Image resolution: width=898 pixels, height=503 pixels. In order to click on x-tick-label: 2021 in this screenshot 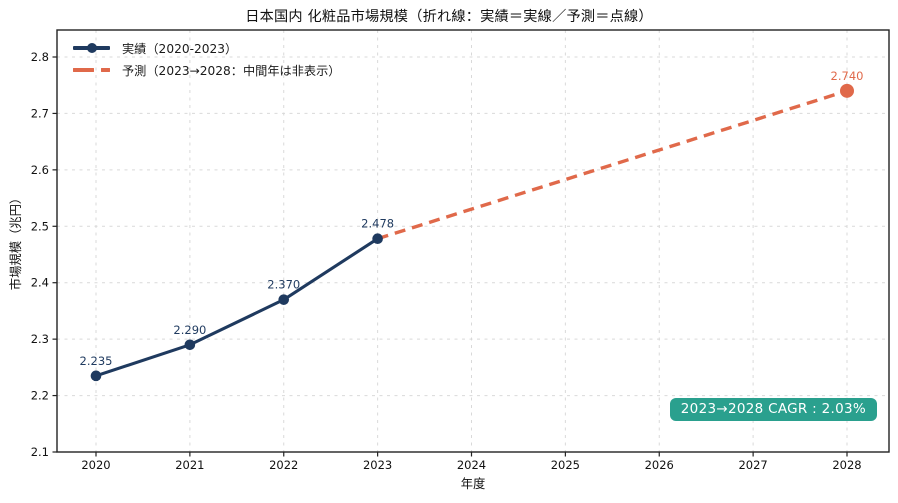, I will do `click(189, 465)`.